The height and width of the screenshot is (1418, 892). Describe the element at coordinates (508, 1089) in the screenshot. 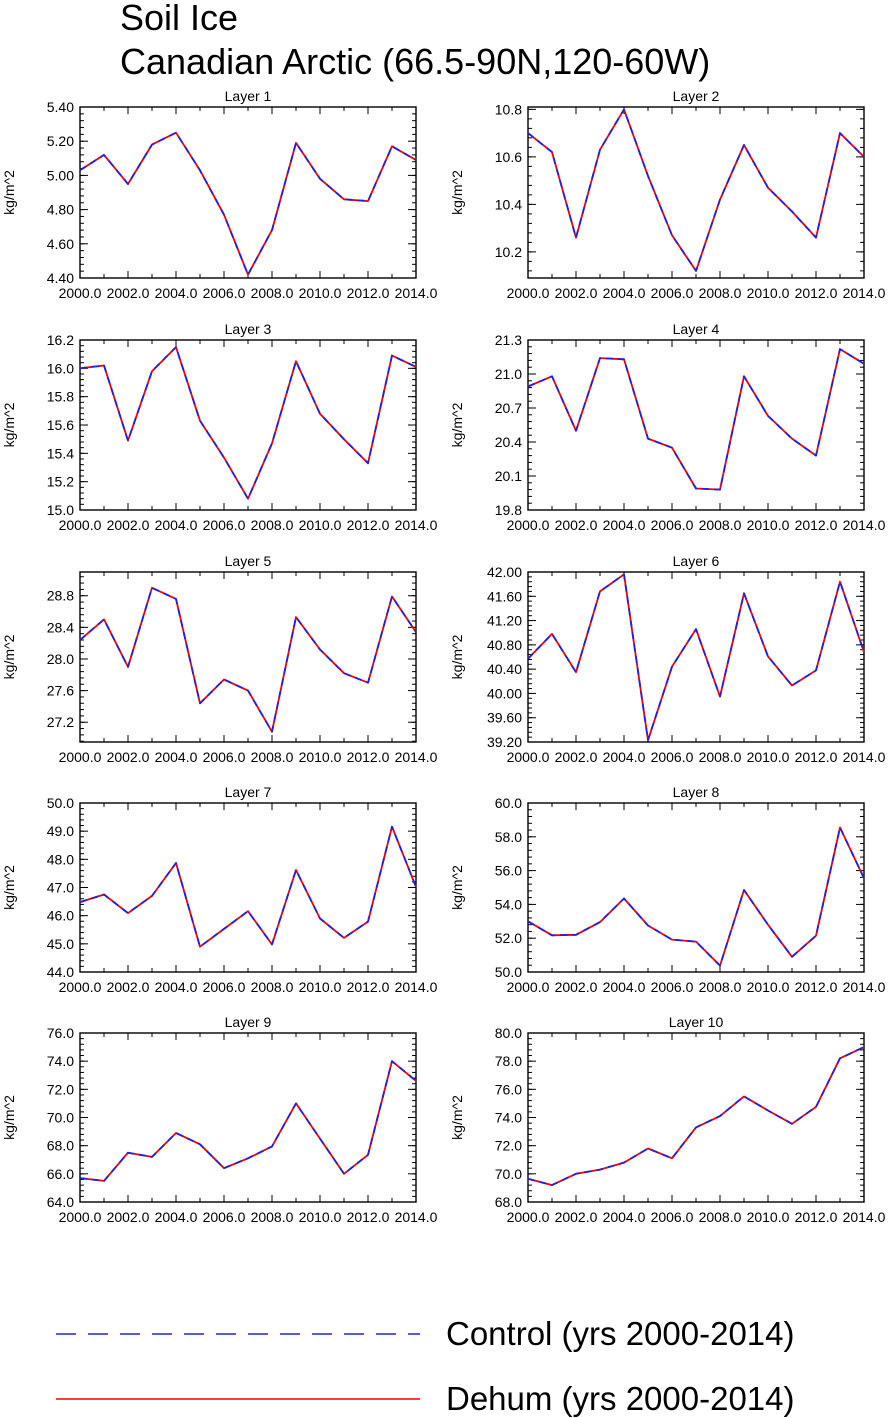

I see `y-tick-label: 76.0` at that location.